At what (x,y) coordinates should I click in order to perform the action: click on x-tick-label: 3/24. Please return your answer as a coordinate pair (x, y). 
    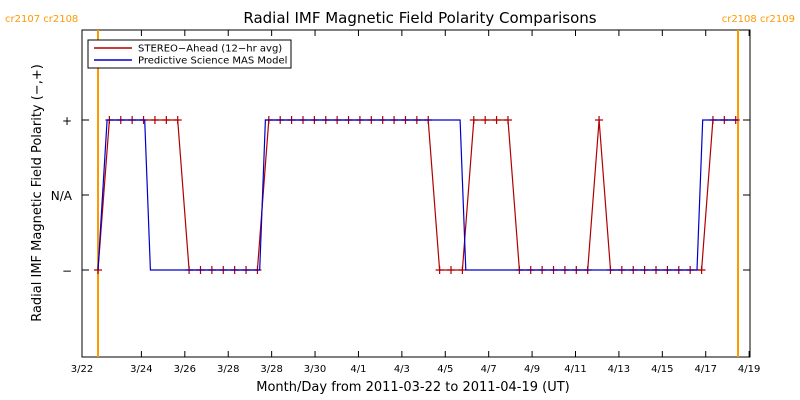
    Looking at the image, I should click on (141, 369).